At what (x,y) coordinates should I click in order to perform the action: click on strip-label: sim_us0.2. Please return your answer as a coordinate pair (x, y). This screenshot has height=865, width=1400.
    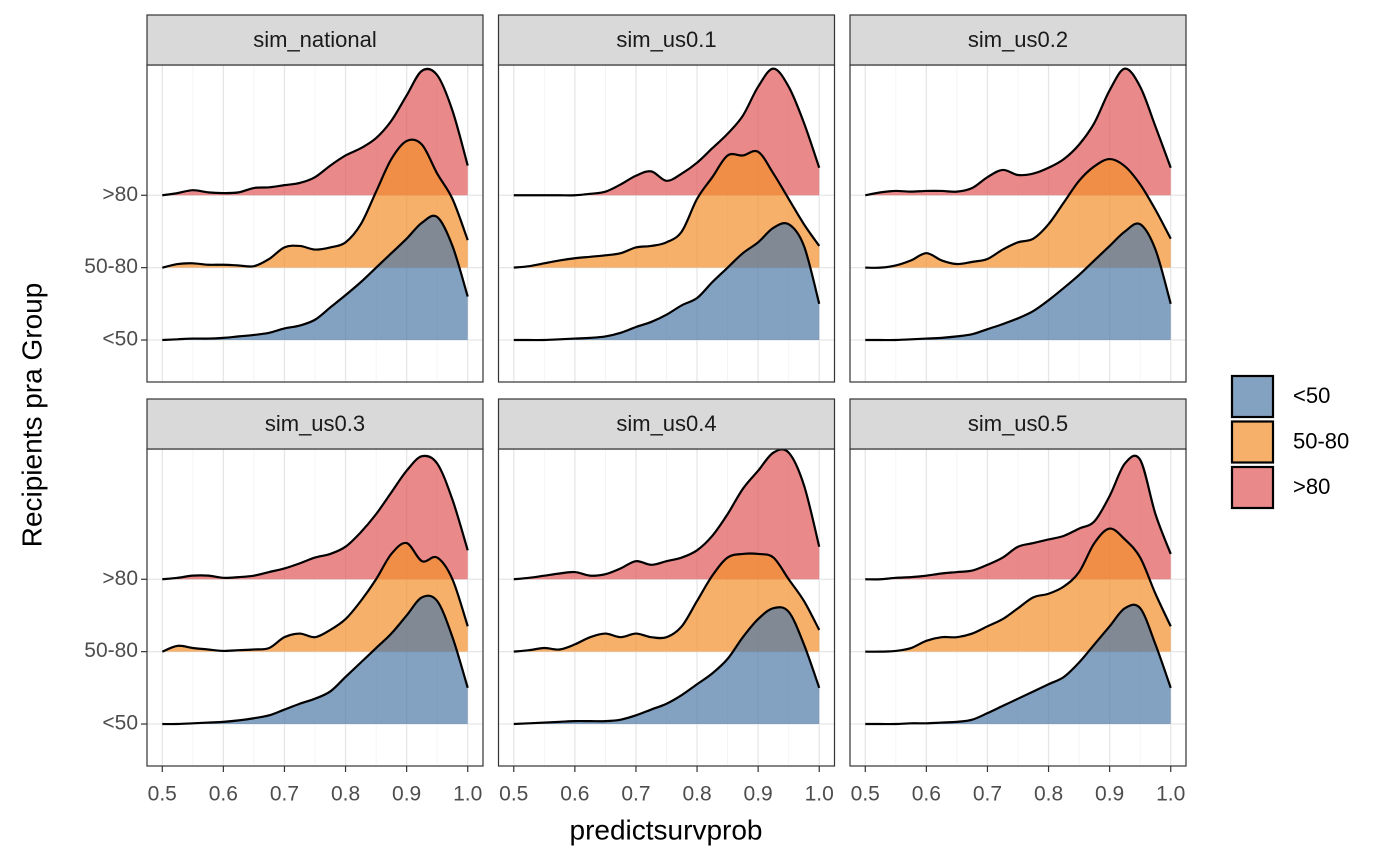
    Looking at the image, I should click on (1018, 39).